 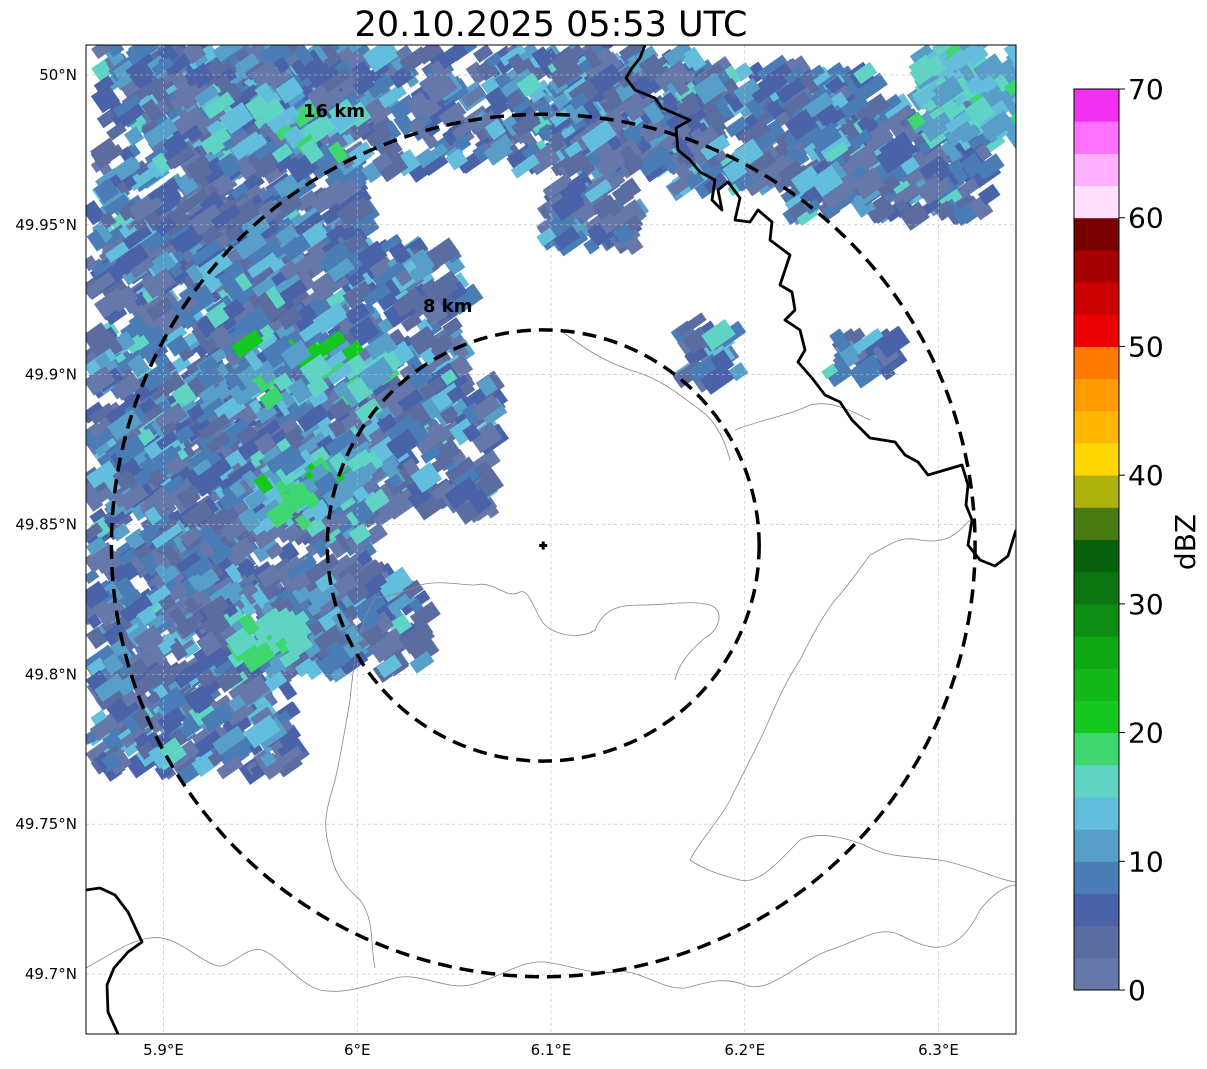 I want to click on lat-tick-label: 49.85°N, so click(x=46, y=525).